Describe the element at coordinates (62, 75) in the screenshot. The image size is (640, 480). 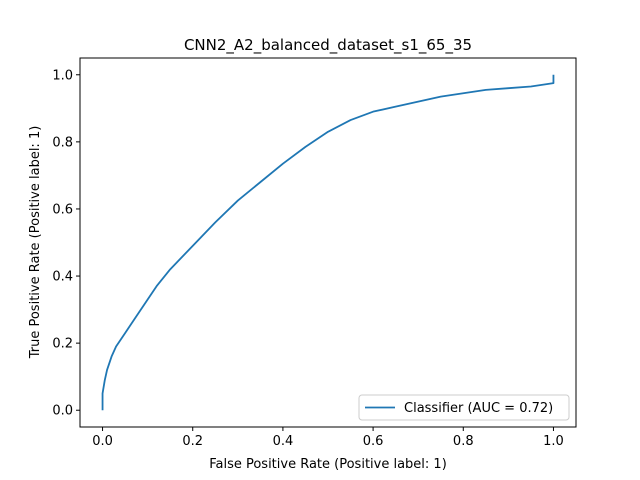
I see `y-tick-label: 1.0` at that location.